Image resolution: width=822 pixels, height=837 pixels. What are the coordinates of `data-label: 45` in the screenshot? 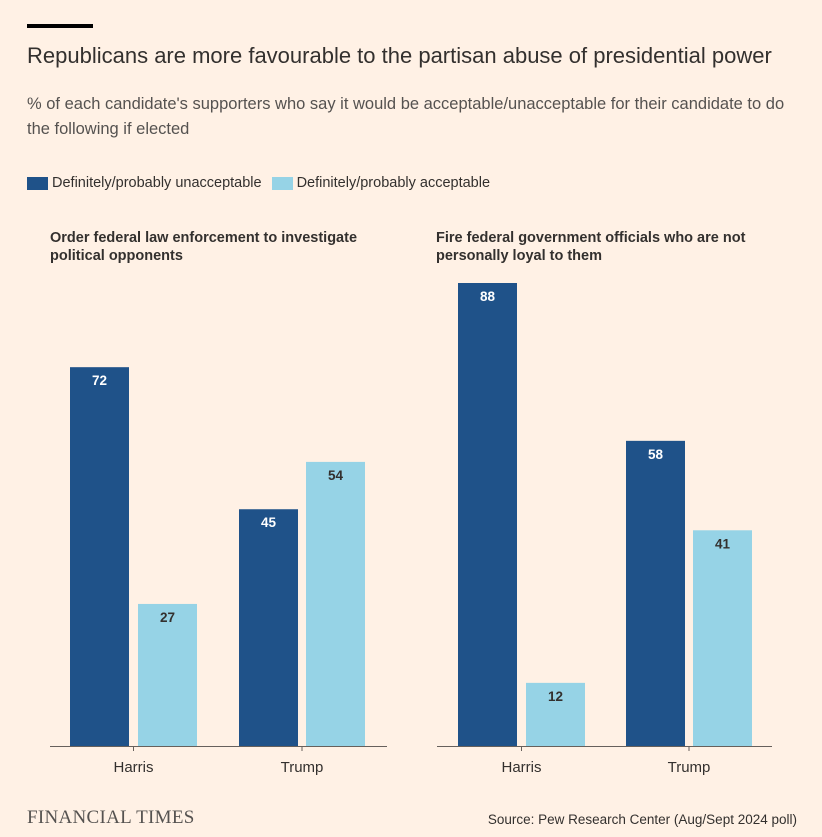 It's located at (269, 522).